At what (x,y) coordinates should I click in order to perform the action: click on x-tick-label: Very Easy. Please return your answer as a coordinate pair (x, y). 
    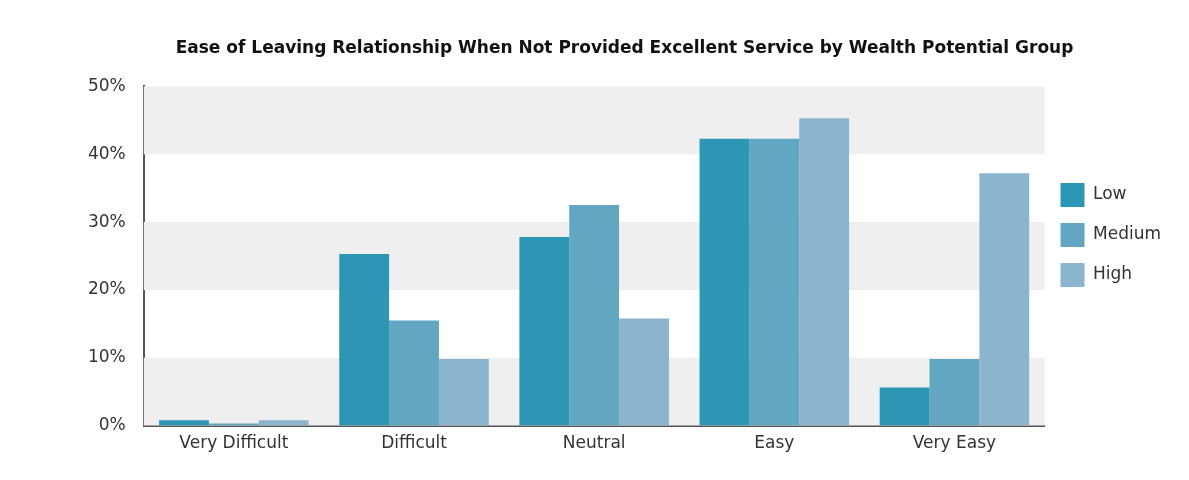
    Looking at the image, I should click on (954, 442).